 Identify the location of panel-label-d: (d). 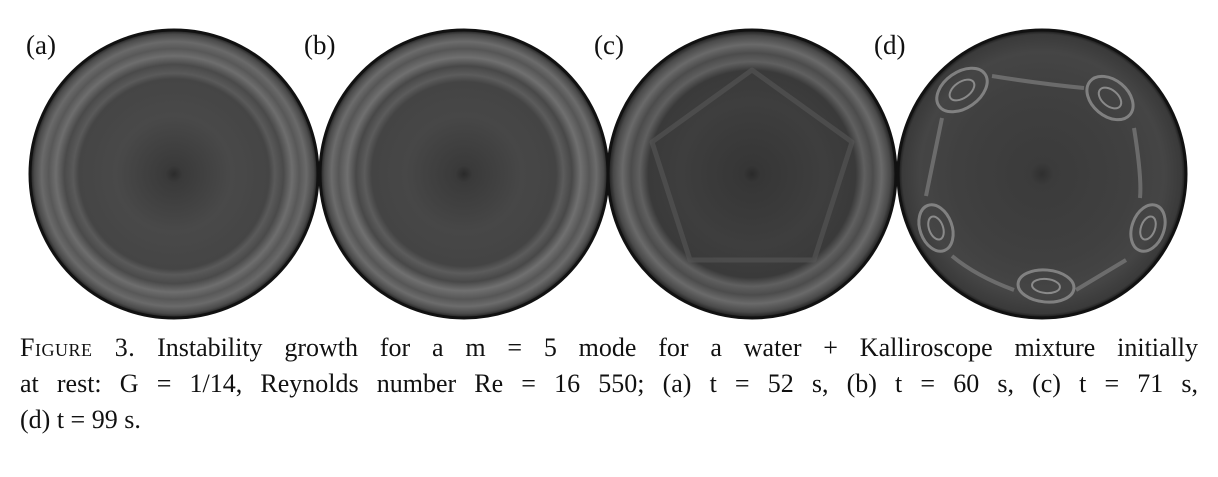
(890, 45).